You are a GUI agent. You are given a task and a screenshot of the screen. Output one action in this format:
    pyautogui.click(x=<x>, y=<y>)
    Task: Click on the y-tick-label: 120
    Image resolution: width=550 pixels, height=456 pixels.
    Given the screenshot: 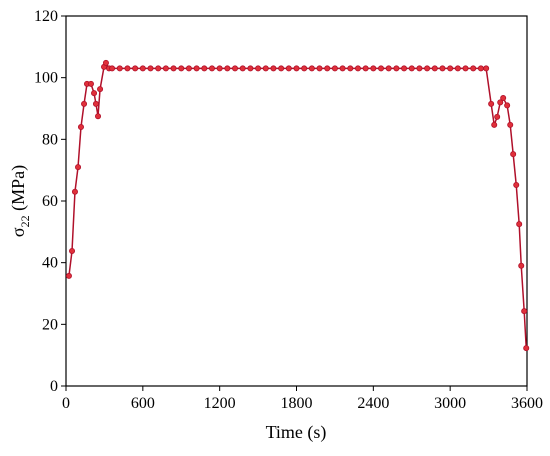 What is the action you would take?
    pyautogui.click(x=46, y=16)
    